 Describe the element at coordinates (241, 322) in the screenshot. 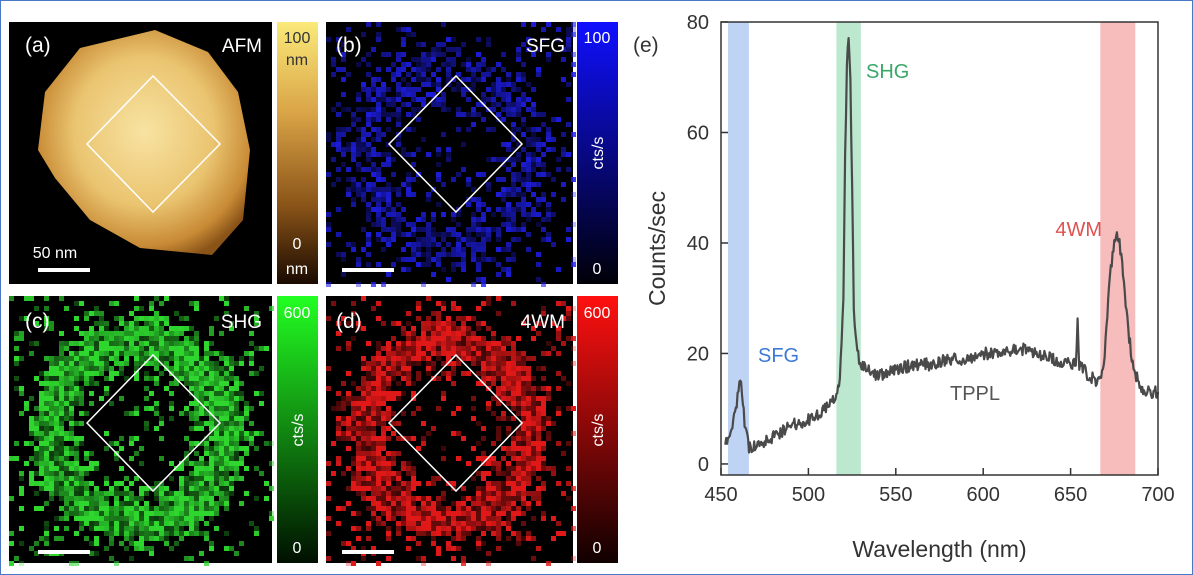

I see `panel-title: SHG` at that location.